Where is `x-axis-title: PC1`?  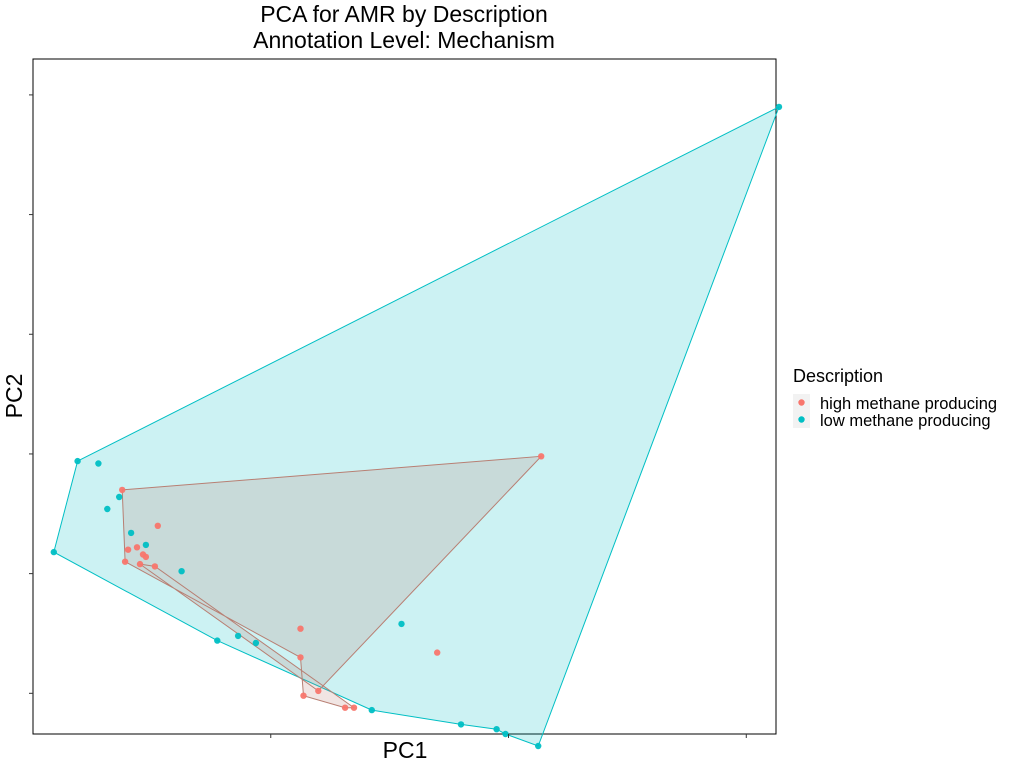 x-axis-title: PC1 is located at coordinates (405, 750).